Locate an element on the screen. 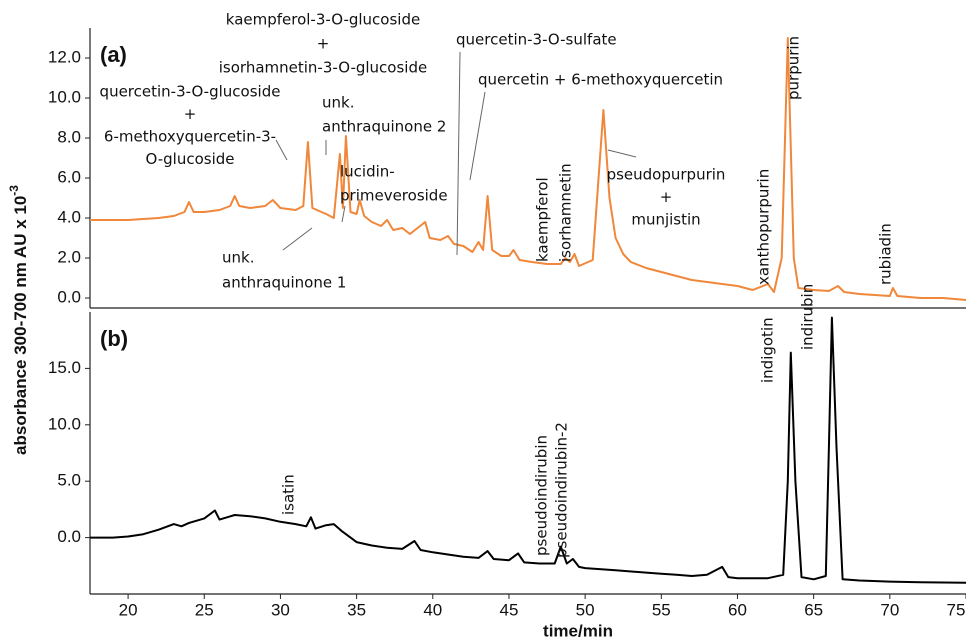 The width and height of the screenshot is (966, 642). x-tick-label: 30 is located at coordinates (280, 609).